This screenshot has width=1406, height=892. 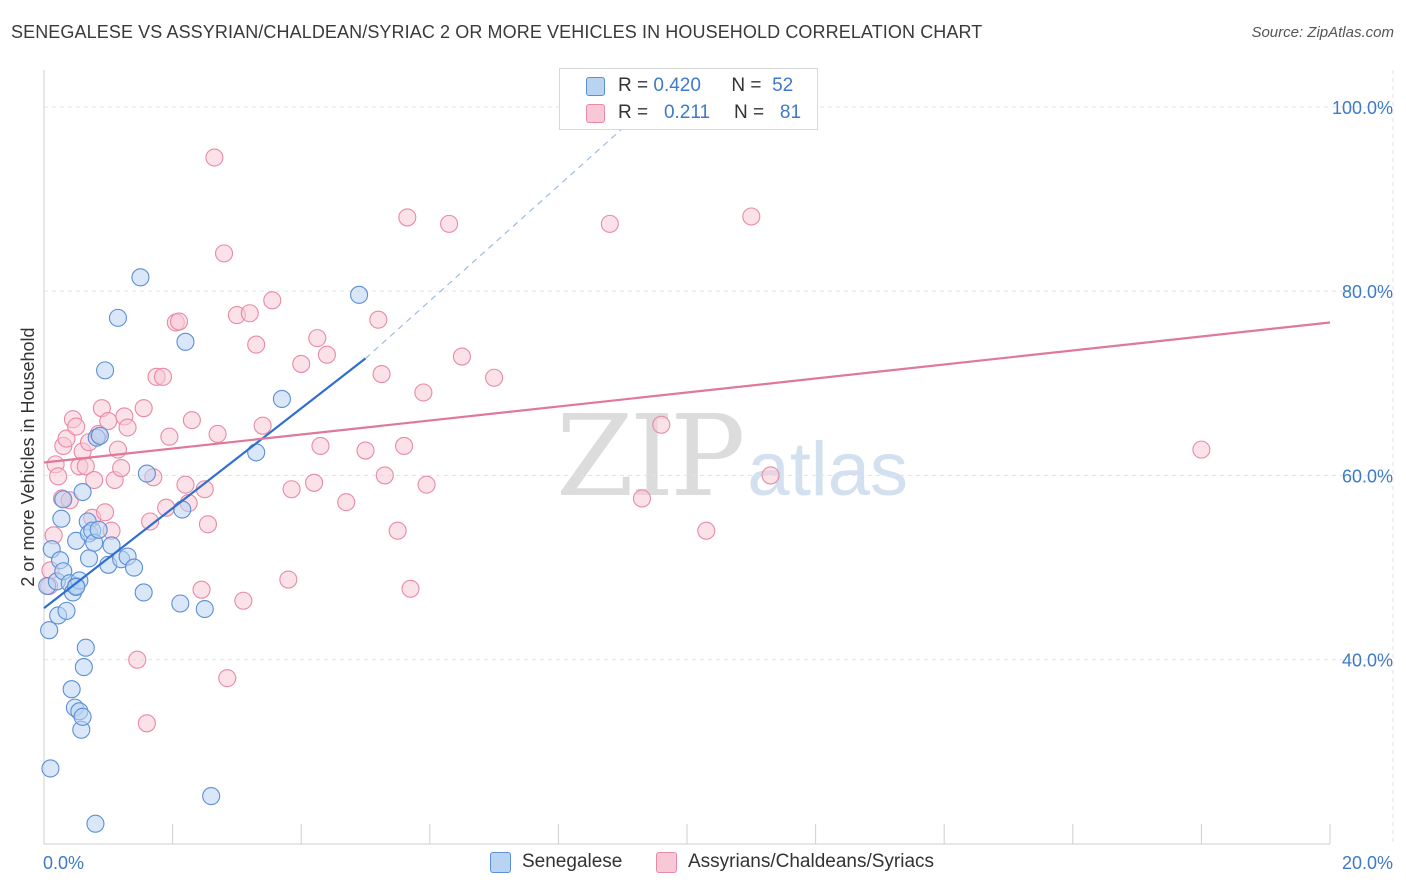 I want to click on y-tick-label: 80.0%, so click(x=1367, y=292).